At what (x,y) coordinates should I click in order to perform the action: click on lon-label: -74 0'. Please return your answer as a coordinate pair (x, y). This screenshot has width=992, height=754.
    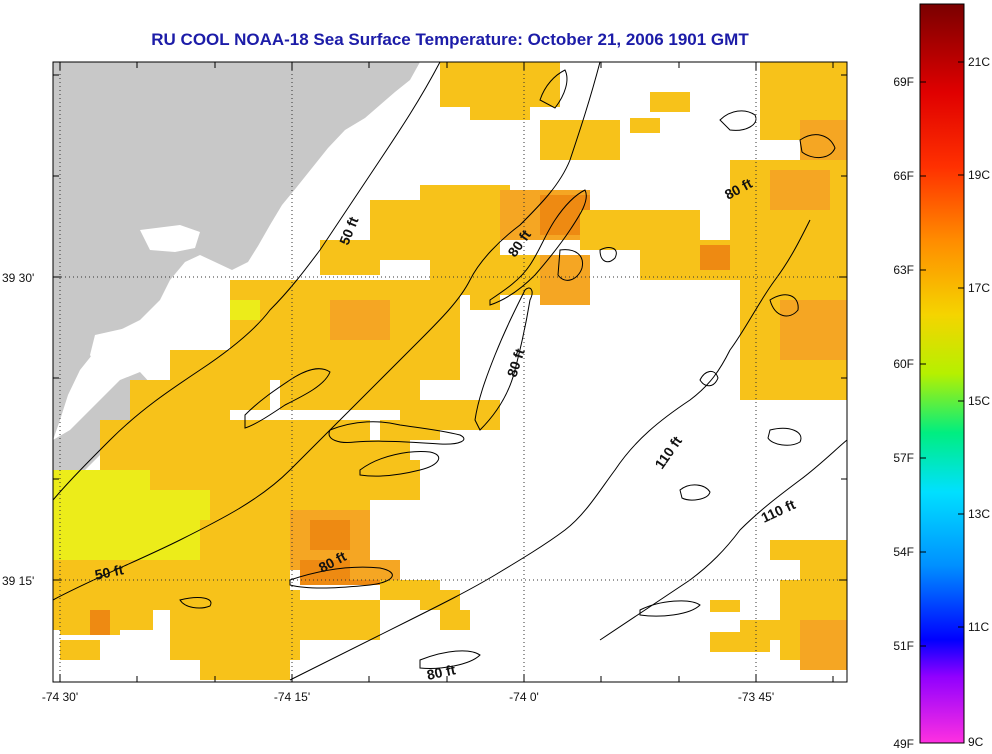
    Looking at the image, I should click on (524, 697).